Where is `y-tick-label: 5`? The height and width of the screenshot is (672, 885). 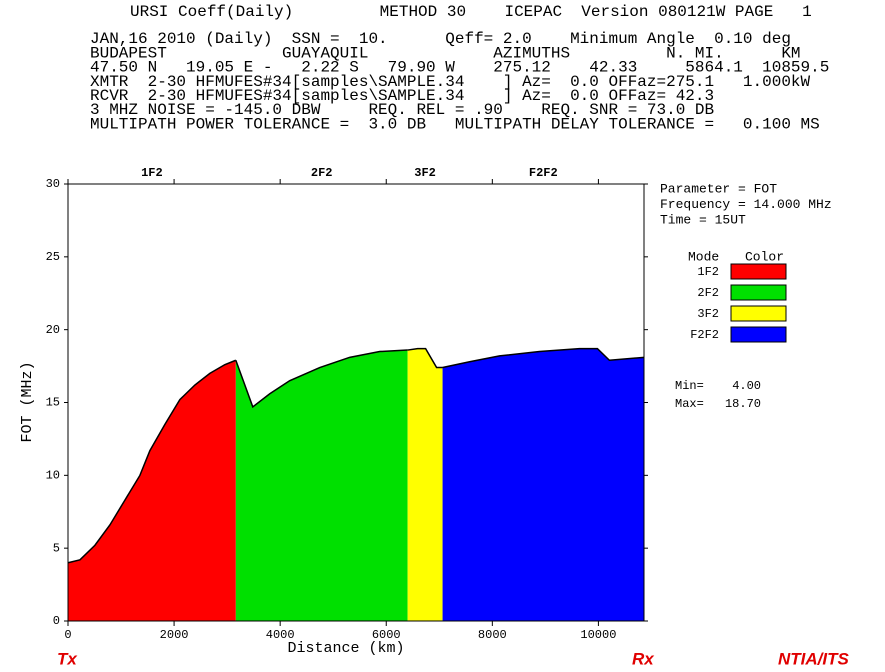
y-tick-label: 5 is located at coordinates (56, 548).